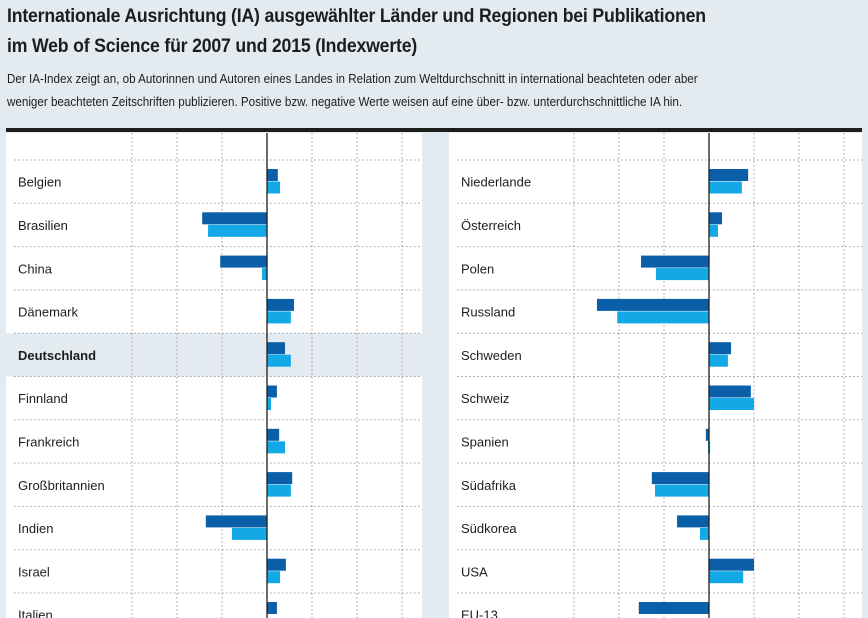 Image resolution: width=868 pixels, height=618 pixels. Describe the element at coordinates (477, 268) in the screenshot. I see `category-label: Polen` at that location.